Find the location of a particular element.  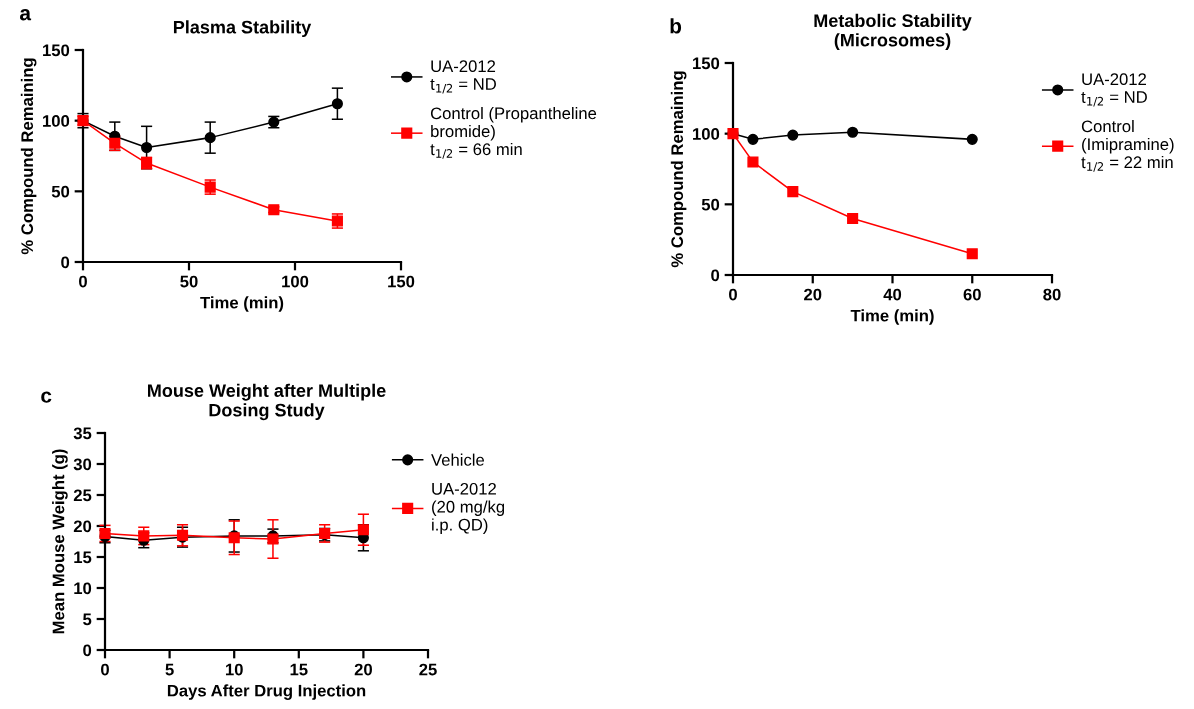

y-tick-label: 15 is located at coordinates (83, 557).